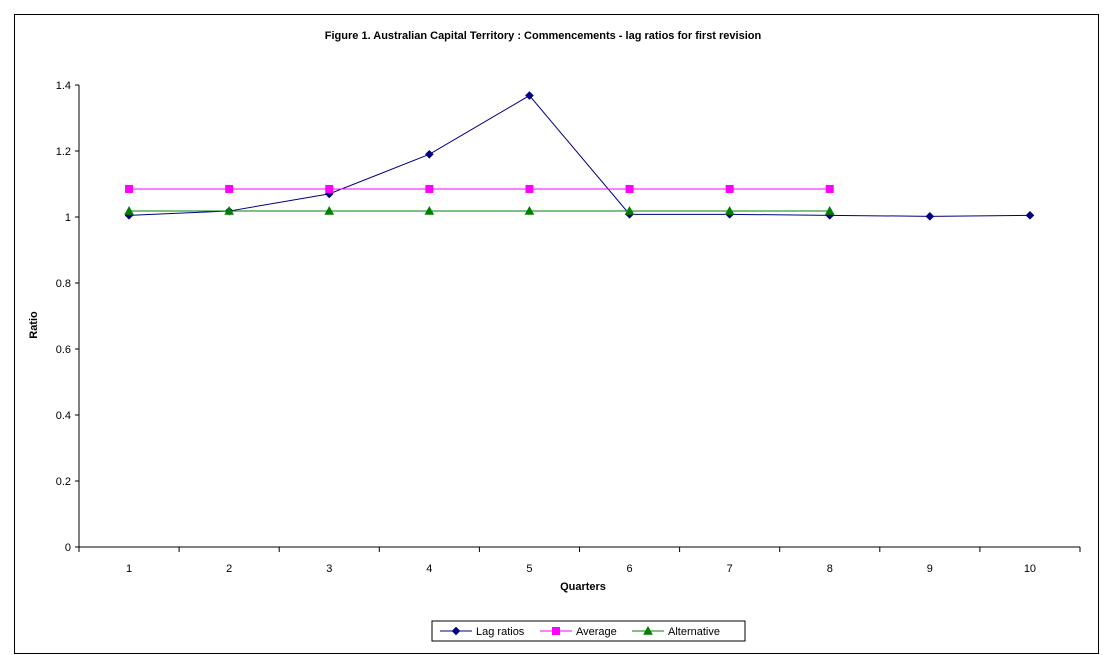  What do you see at coordinates (1030, 569) in the screenshot?
I see `x-tick-label: 10` at bounding box center [1030, 569].